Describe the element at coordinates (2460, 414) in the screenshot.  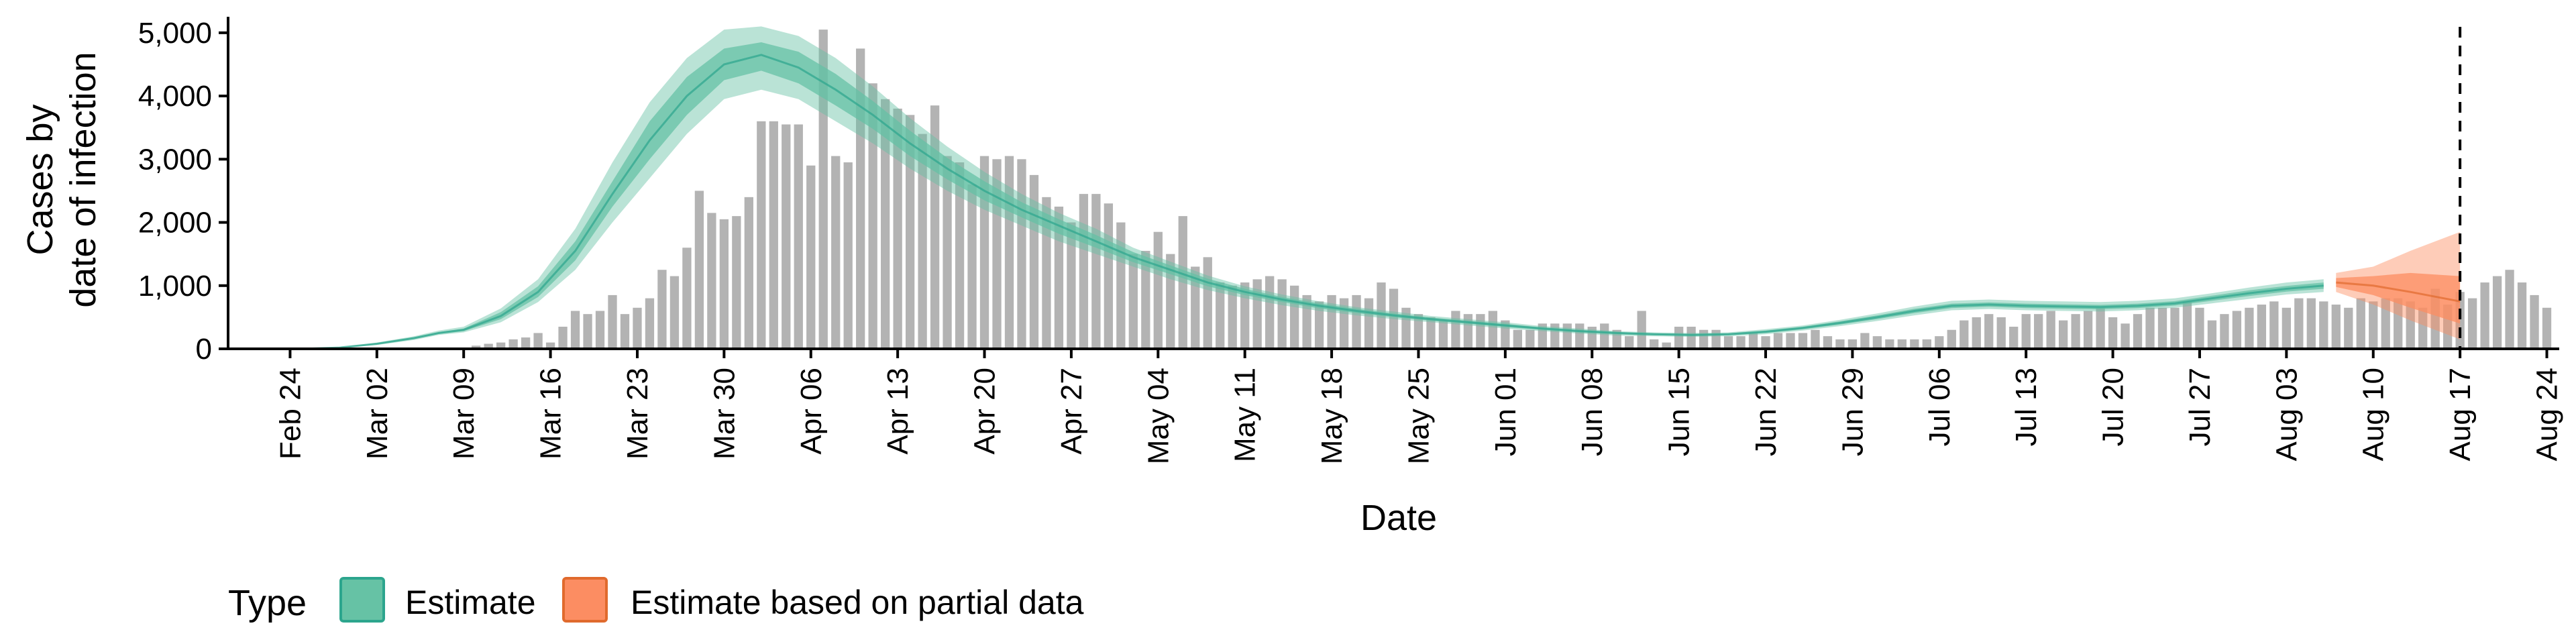
I see `x-tick-label: Aug 17` at that location.